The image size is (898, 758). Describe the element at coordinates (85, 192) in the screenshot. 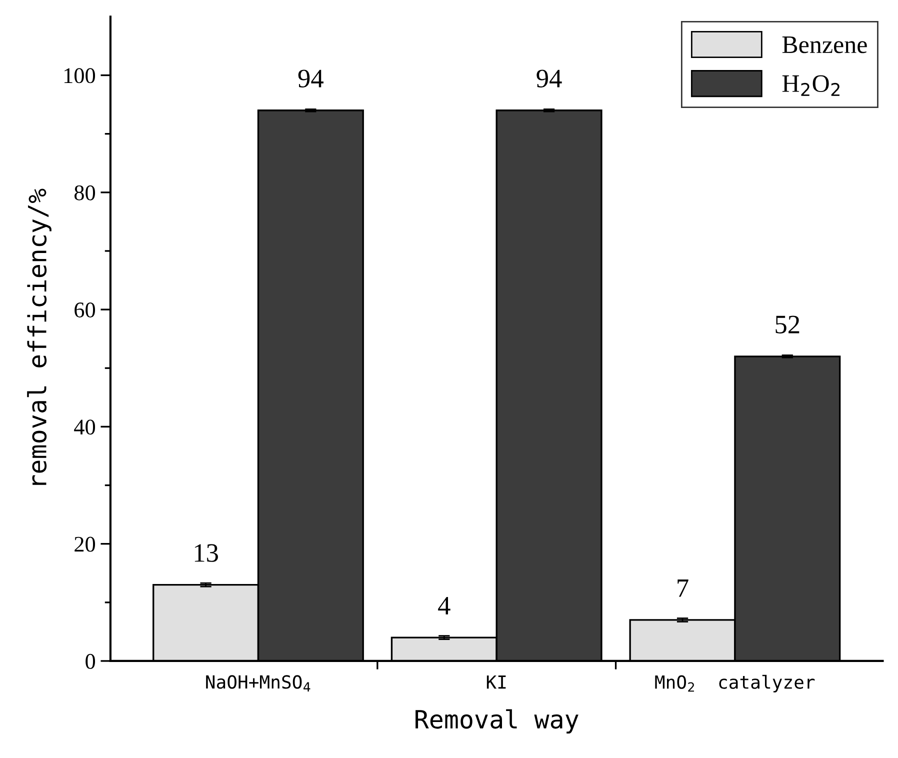

I see `y-tick-label: 80` at that location.